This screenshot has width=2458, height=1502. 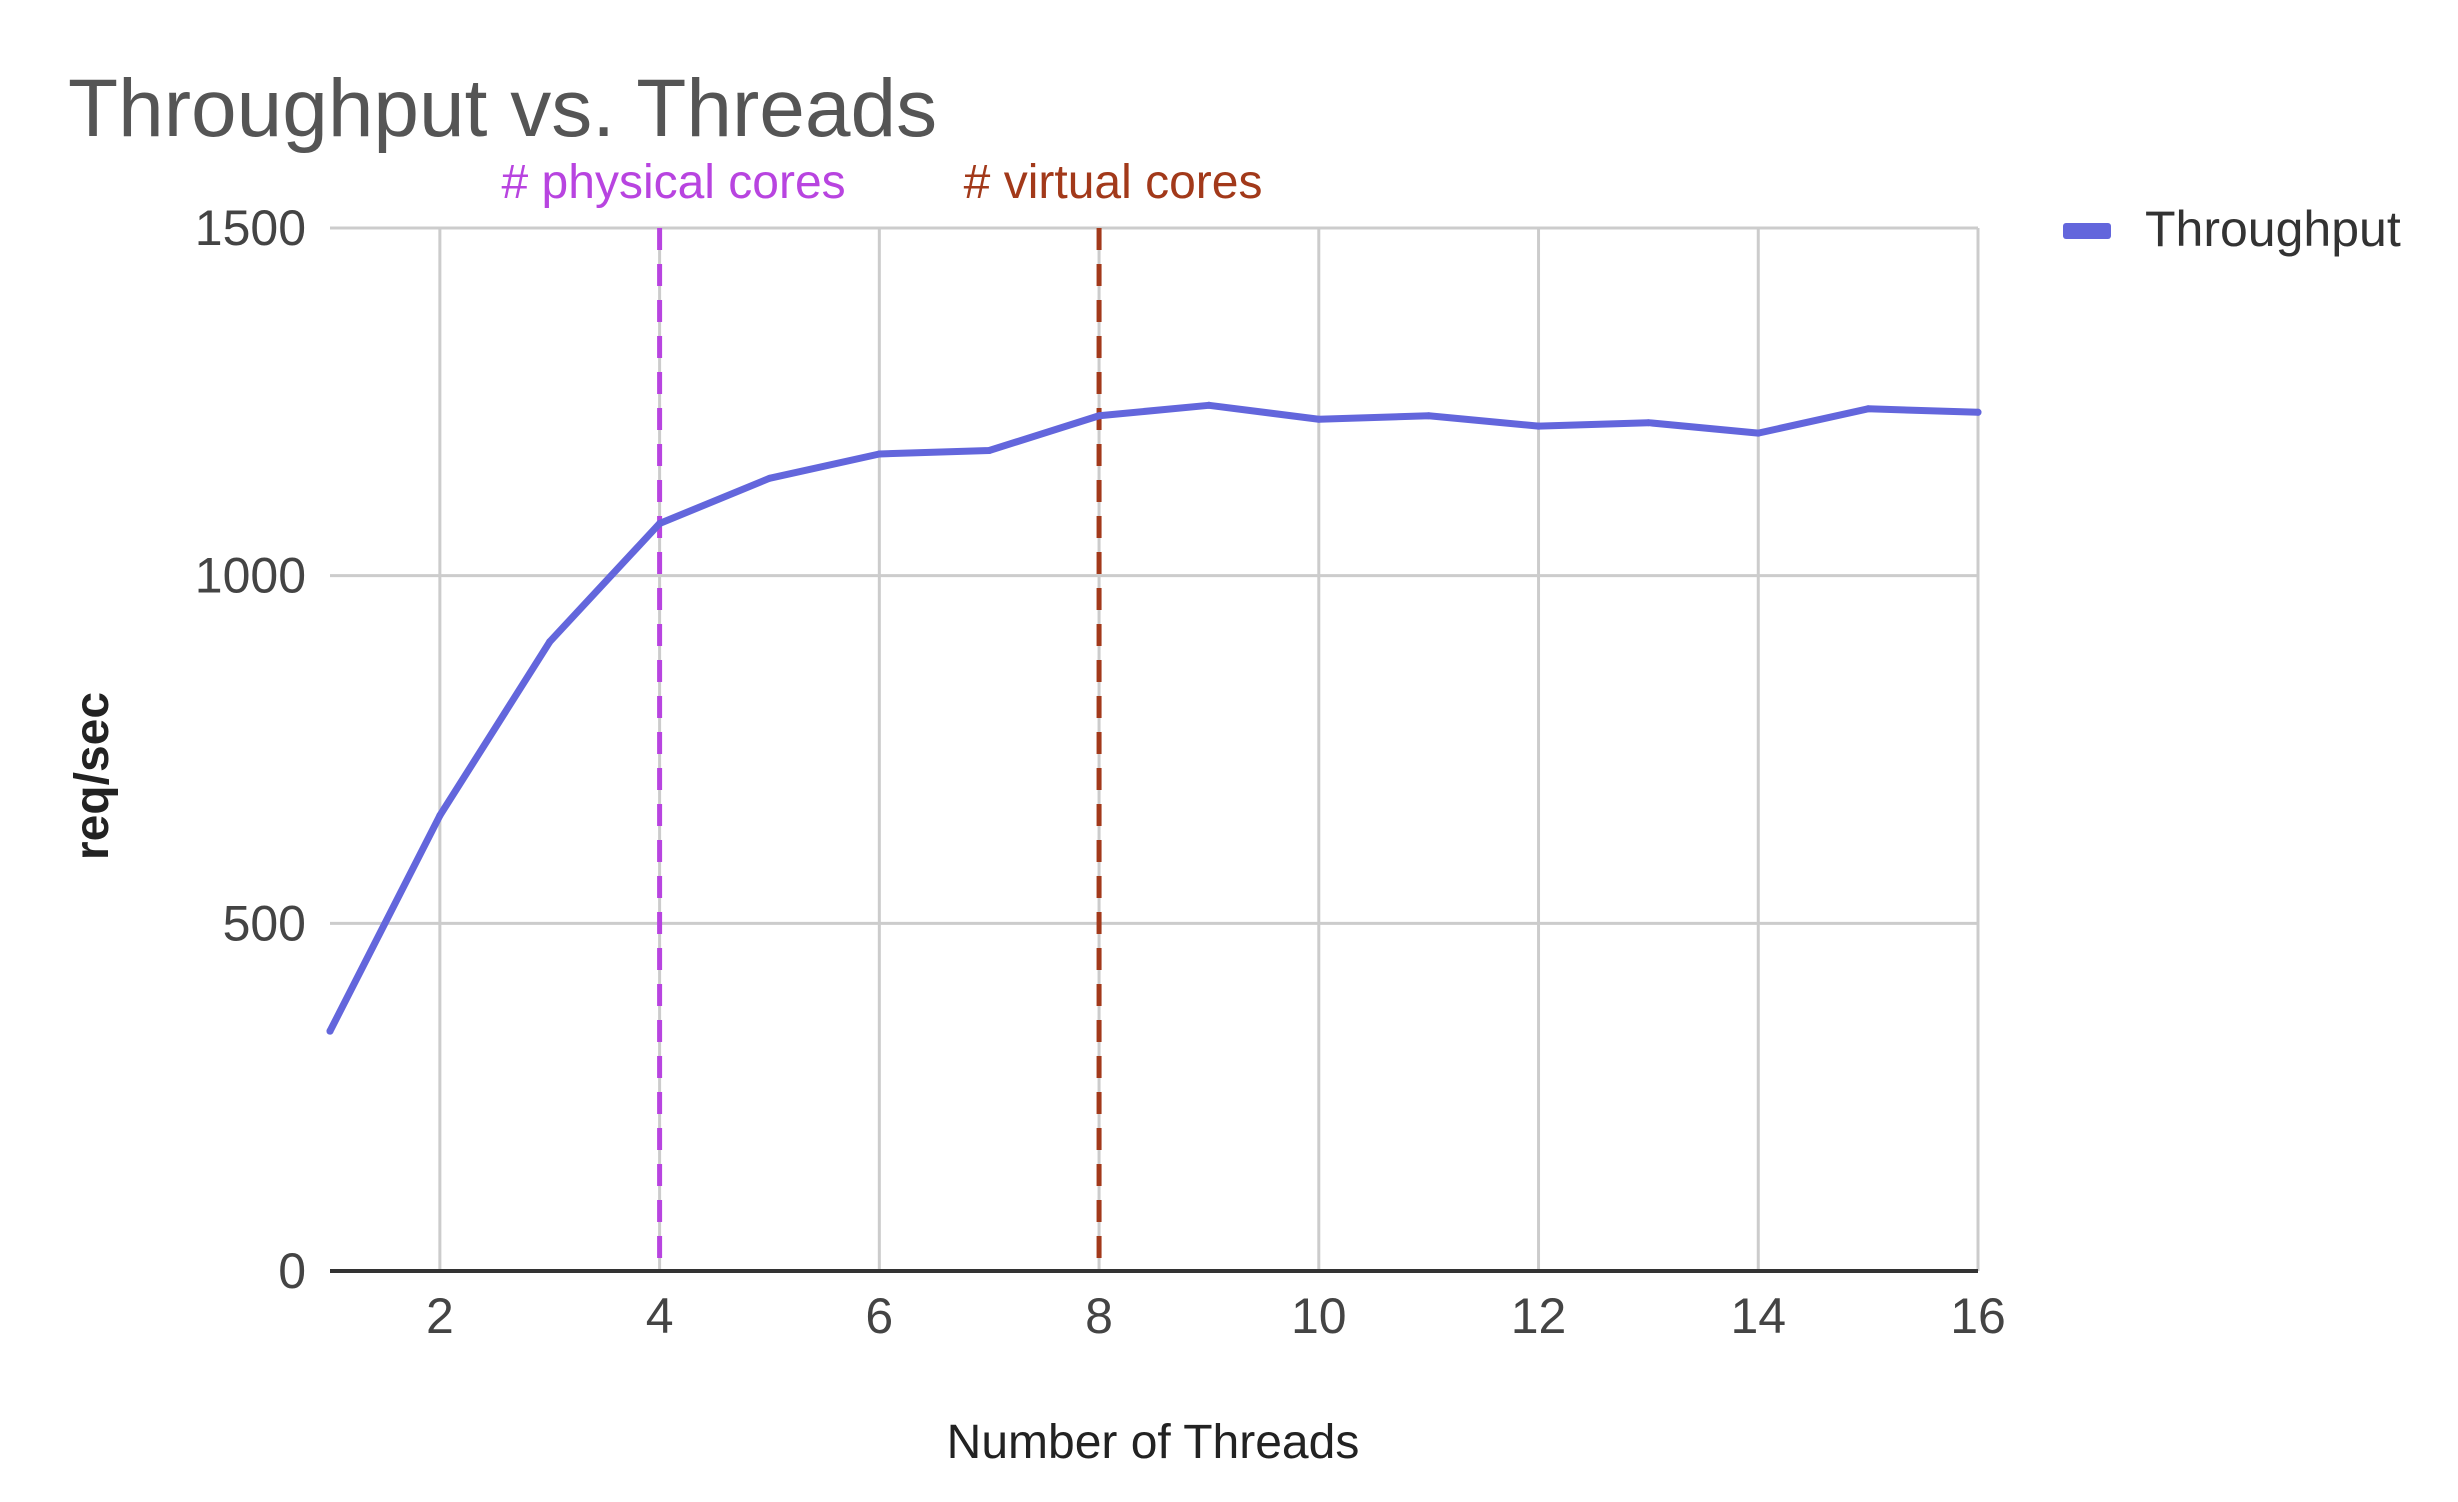 I want to click on x-tick-label: 8, so click(x=1099, y=1316).